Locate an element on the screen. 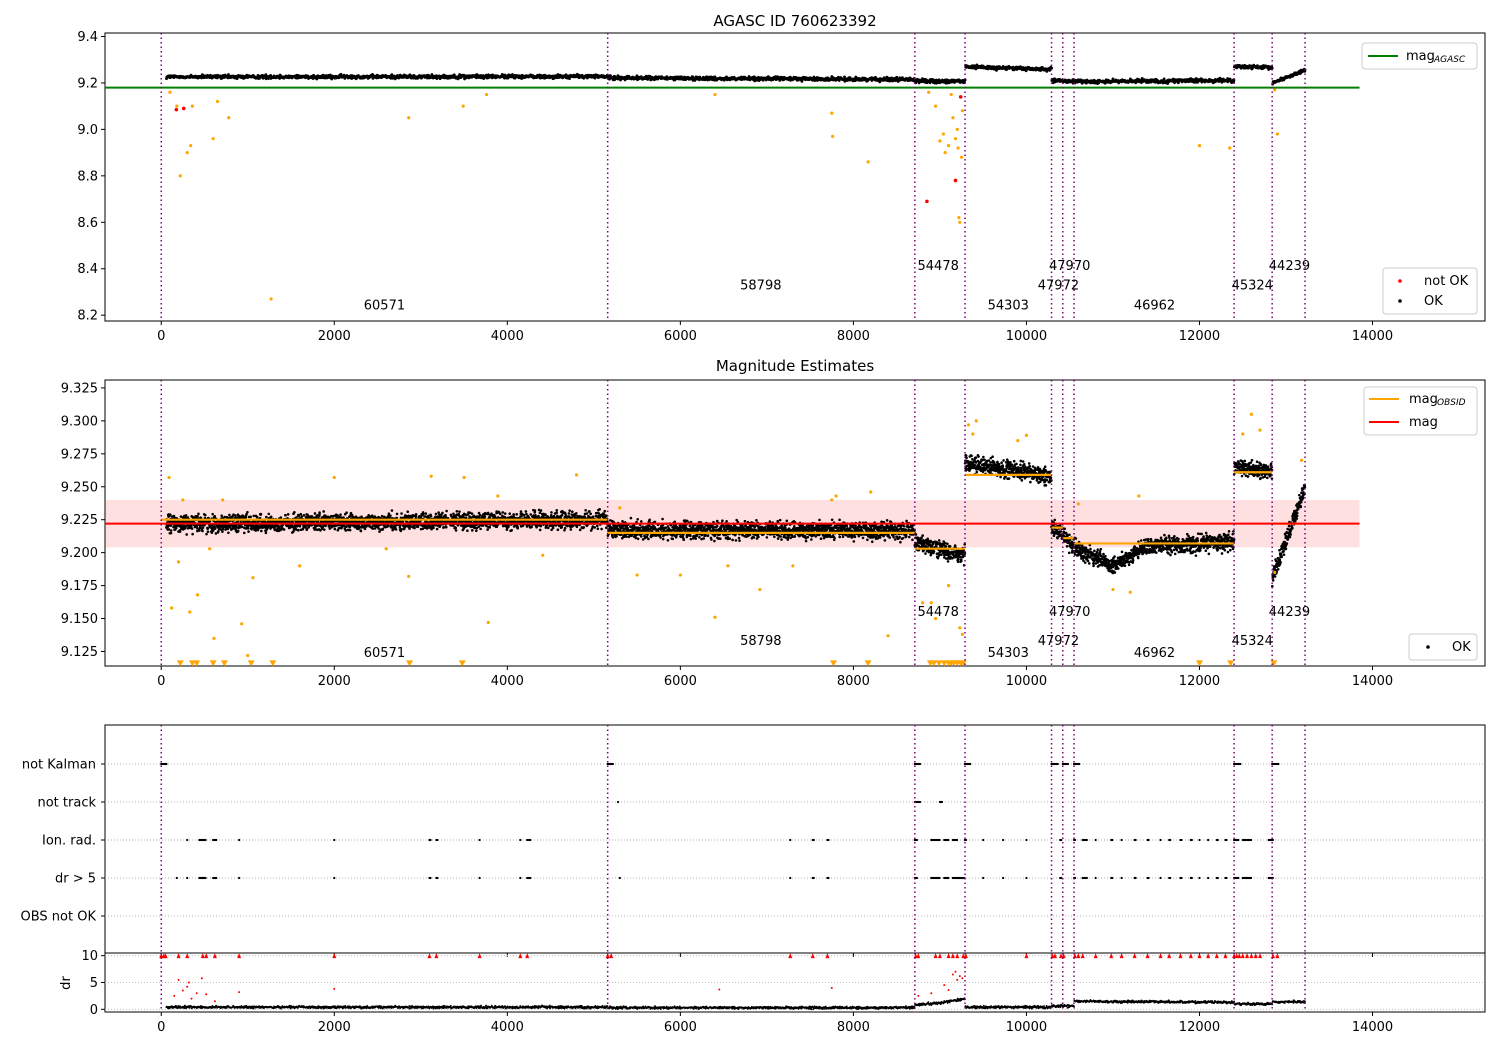 The width and height of the screenshot is (1500, 1050). y-tick-label: 9.2 is located at coordinates (87, 83).